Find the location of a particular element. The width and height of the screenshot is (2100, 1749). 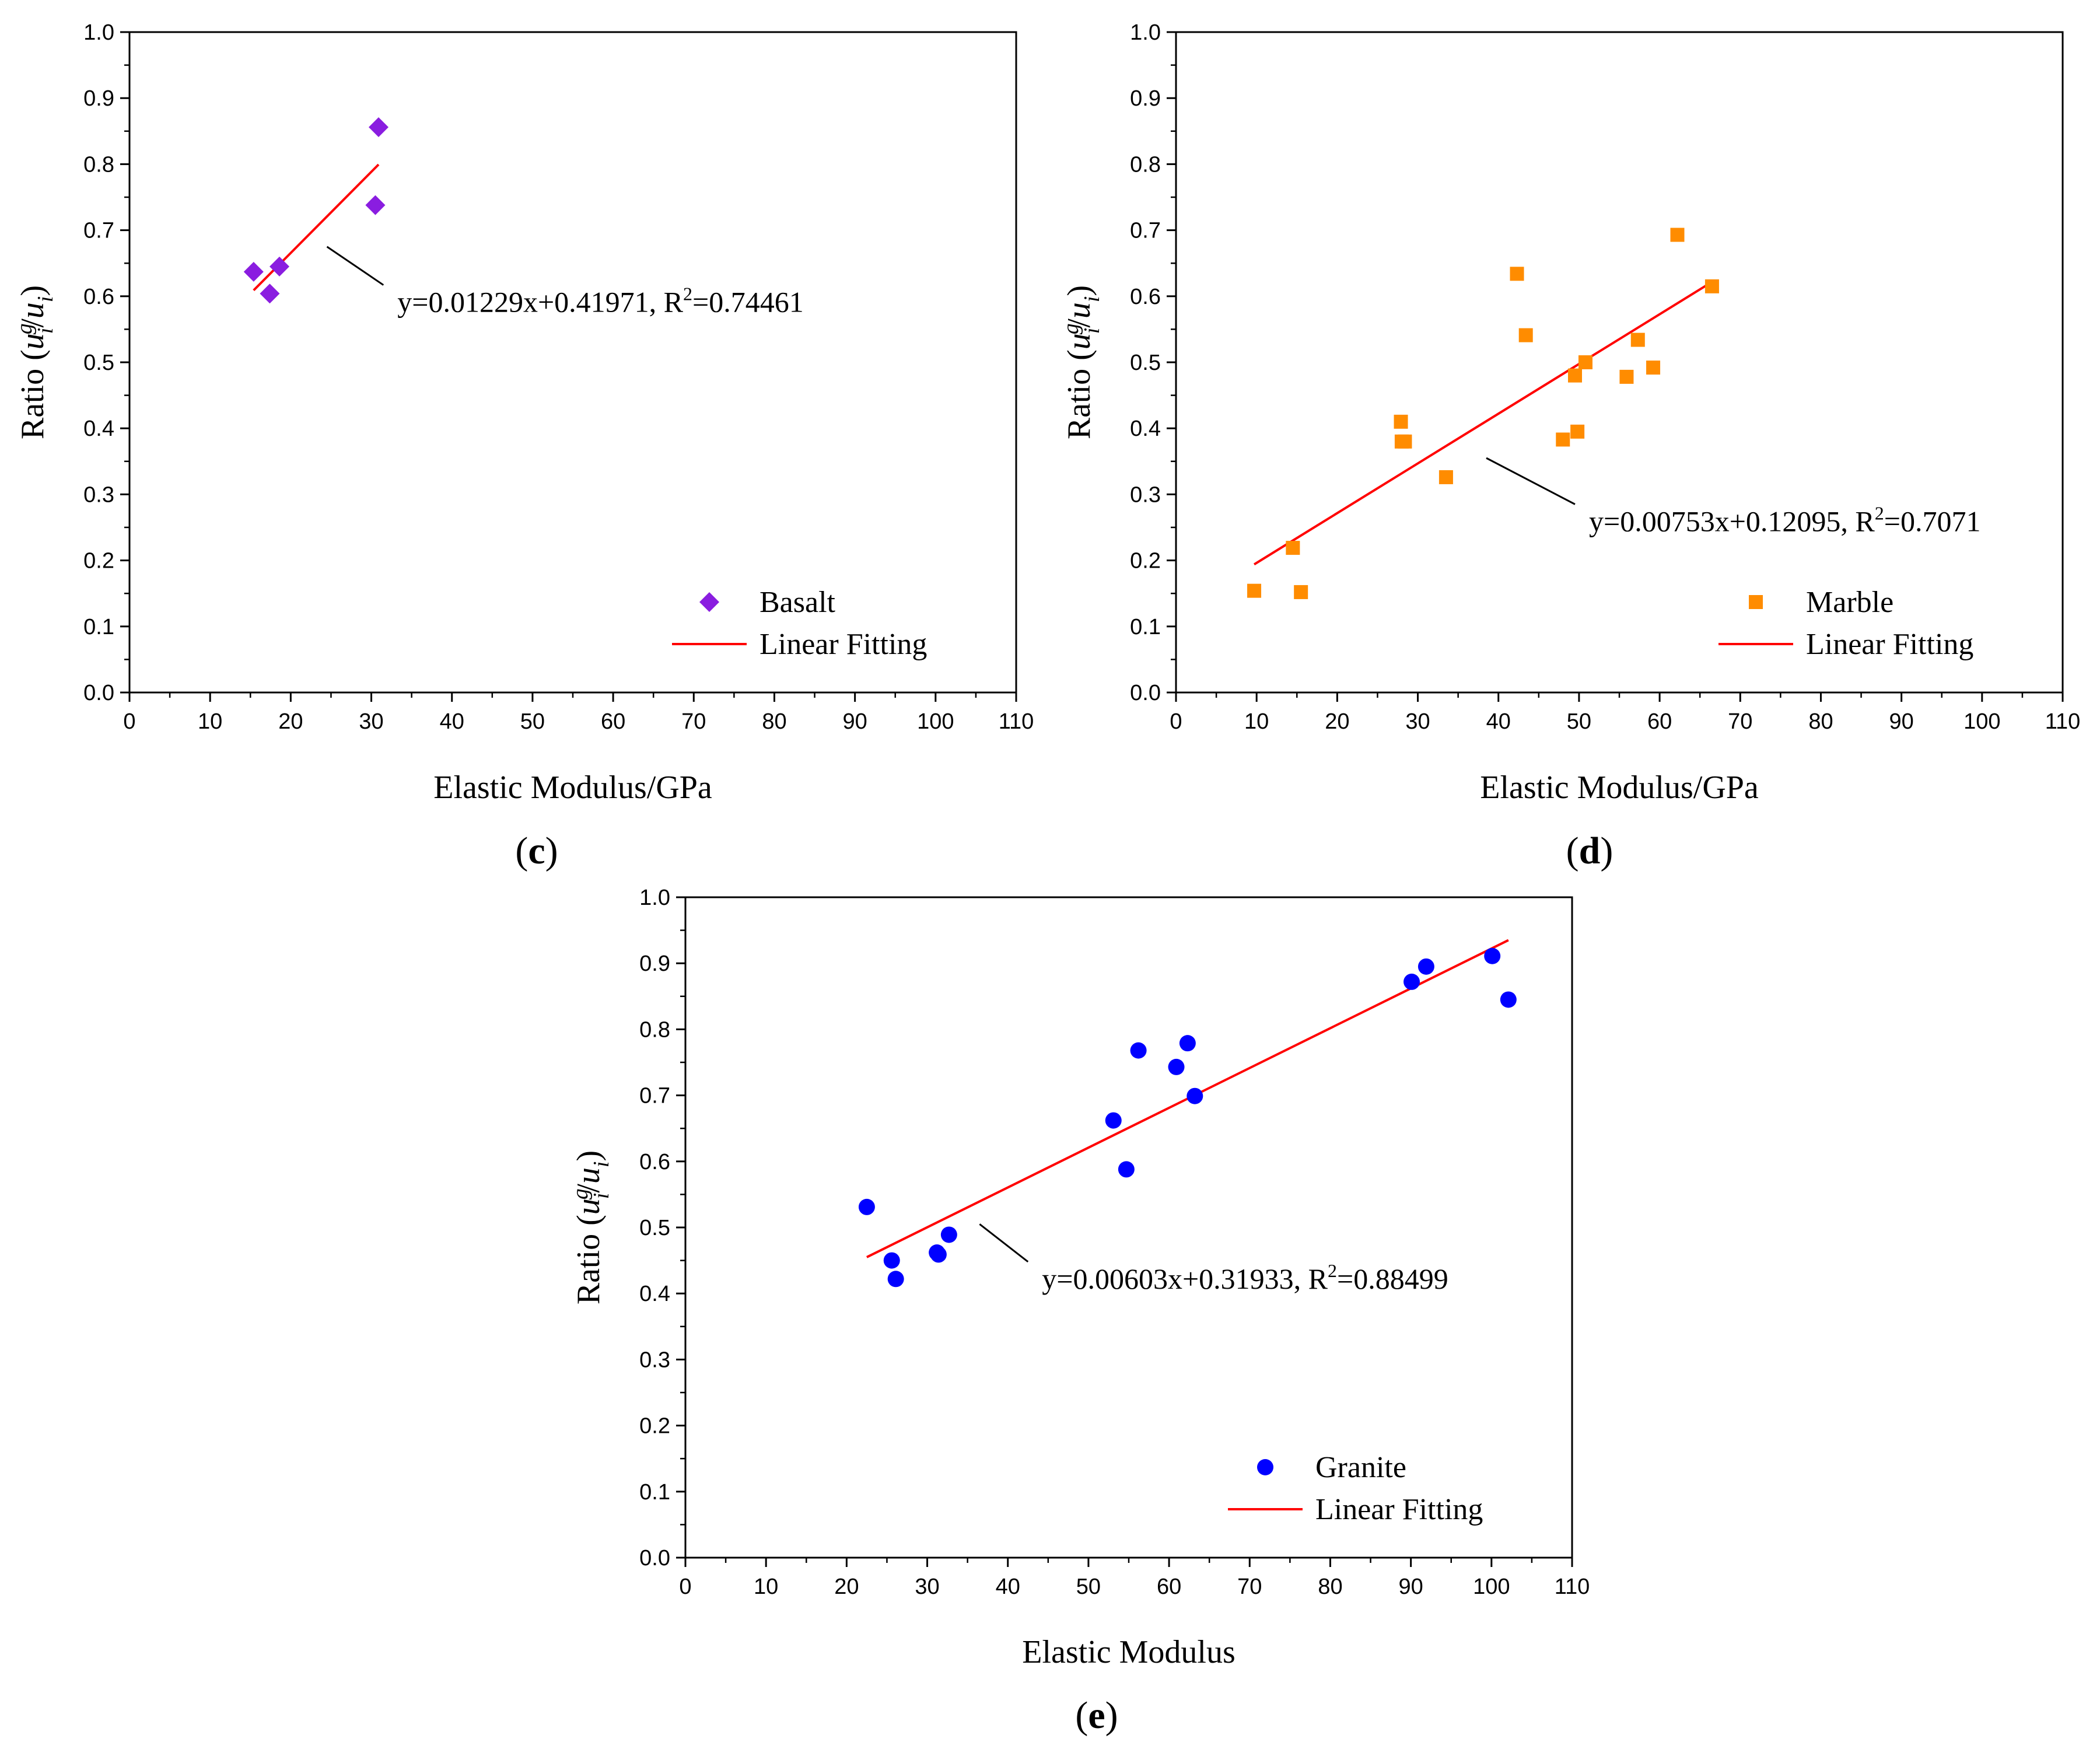

y-tick-label: 0.1 is located at coordinates (654, 1492).